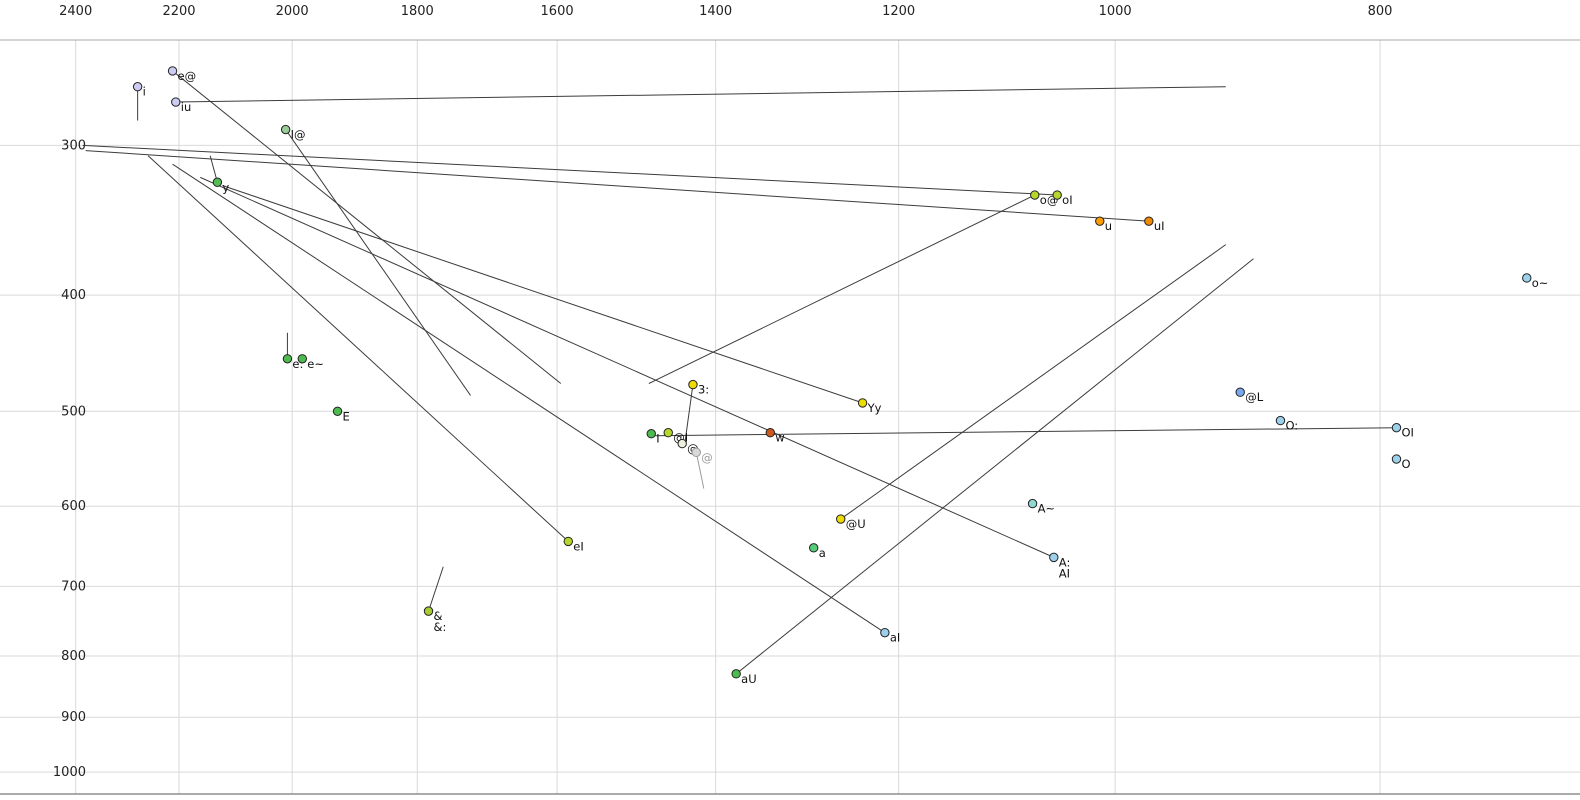 The width and height of the screenshot is (1580, 800). Describe the element at coordinates (1407, 433) in the screenshot. I see `vowel-label-OI: OI` at that location.